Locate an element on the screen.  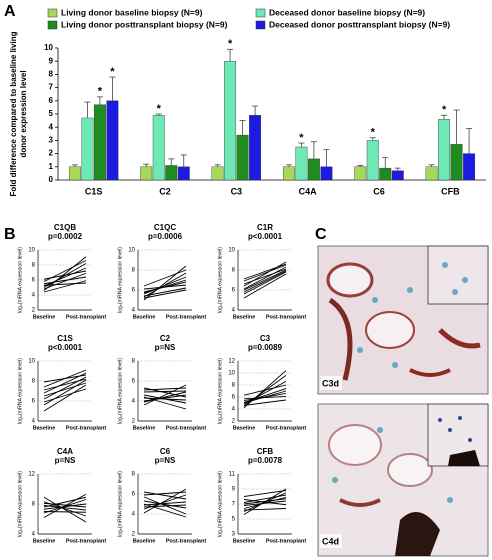
y-tick-label: 9 is located at coordinates (234, 490).